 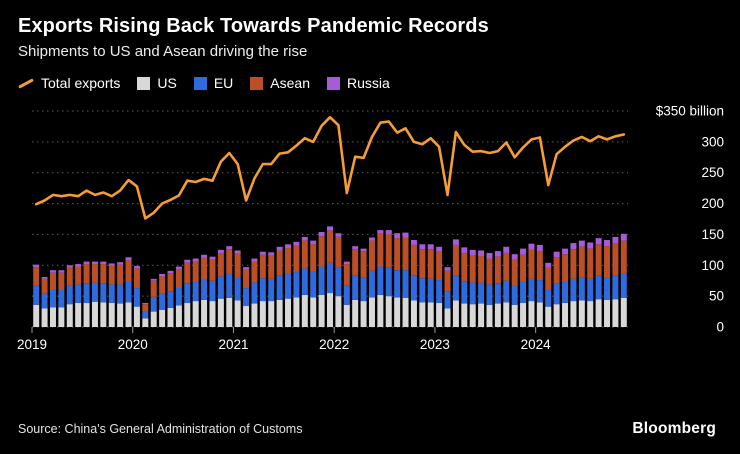 I want to click on y-axis-label: 50, so click(x=716, y=296).